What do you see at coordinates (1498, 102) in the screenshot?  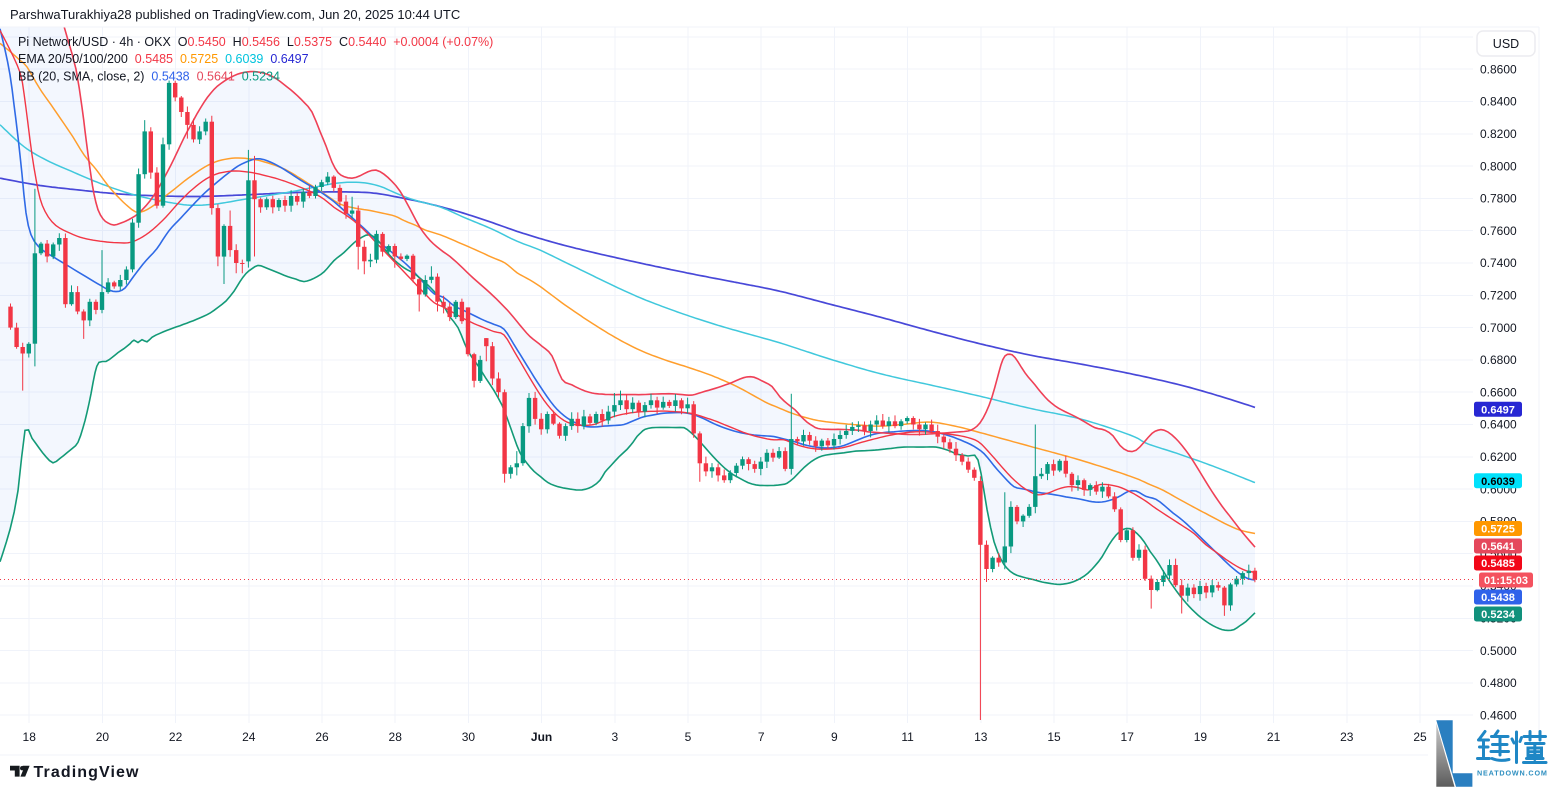 I see `svg-text: 0.8400` at bounding box center [1498, 102].